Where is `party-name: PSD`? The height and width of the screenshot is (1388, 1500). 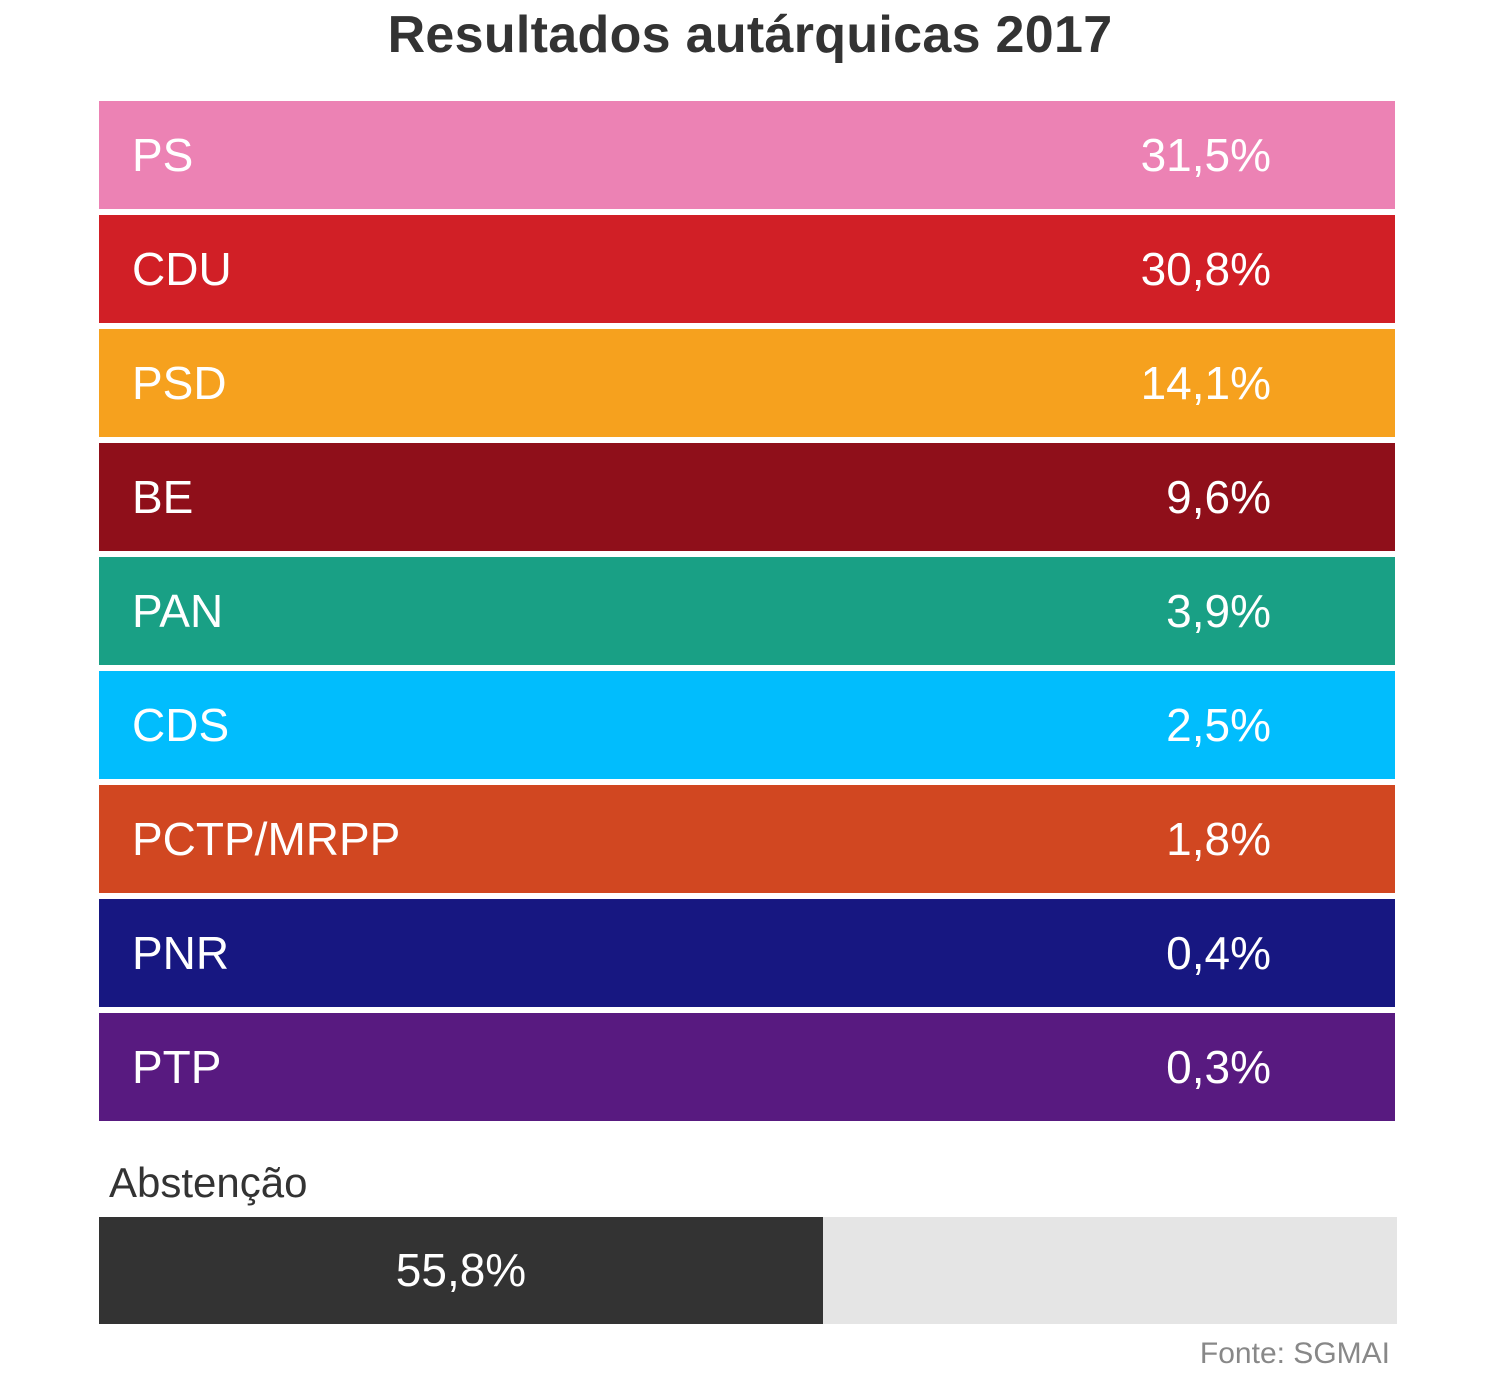
party-name: PSD is located at coordinates (179, 383).